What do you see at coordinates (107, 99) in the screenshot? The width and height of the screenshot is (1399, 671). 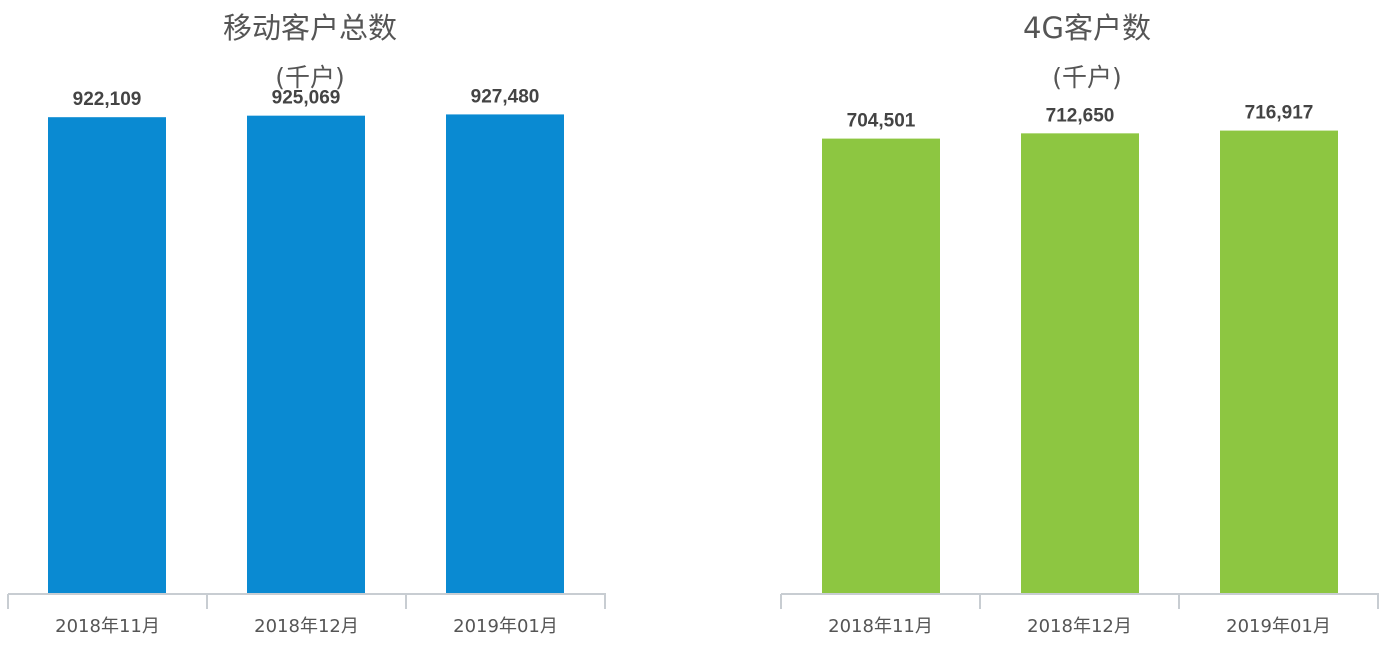 I see `bar-value-label: 922,109` at bounding box center [107, 99].